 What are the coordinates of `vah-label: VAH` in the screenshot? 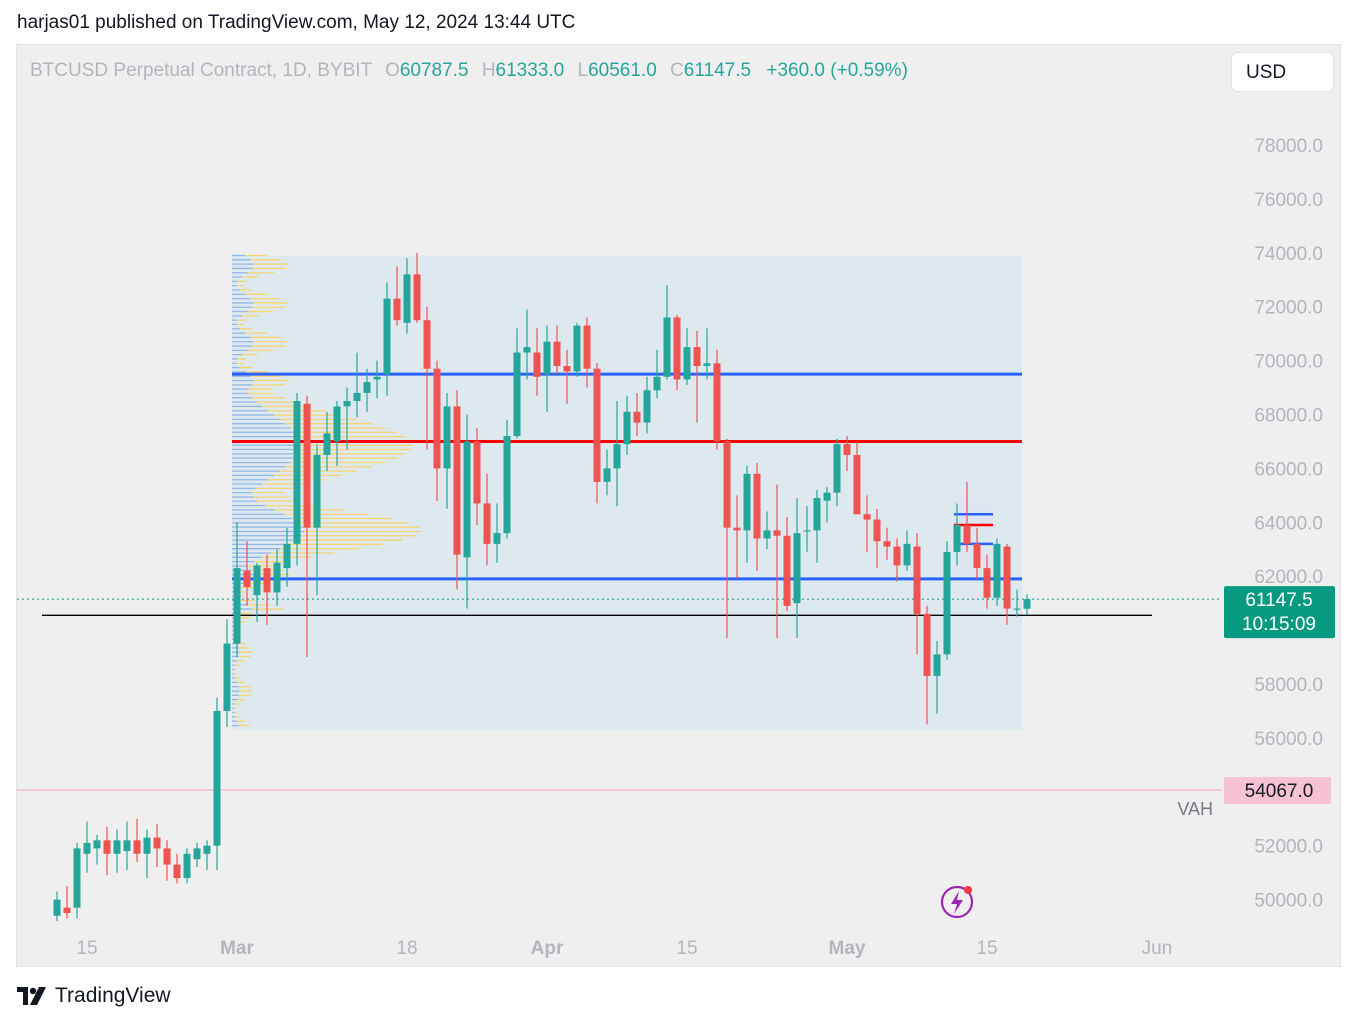 It's located at (1195, 809).